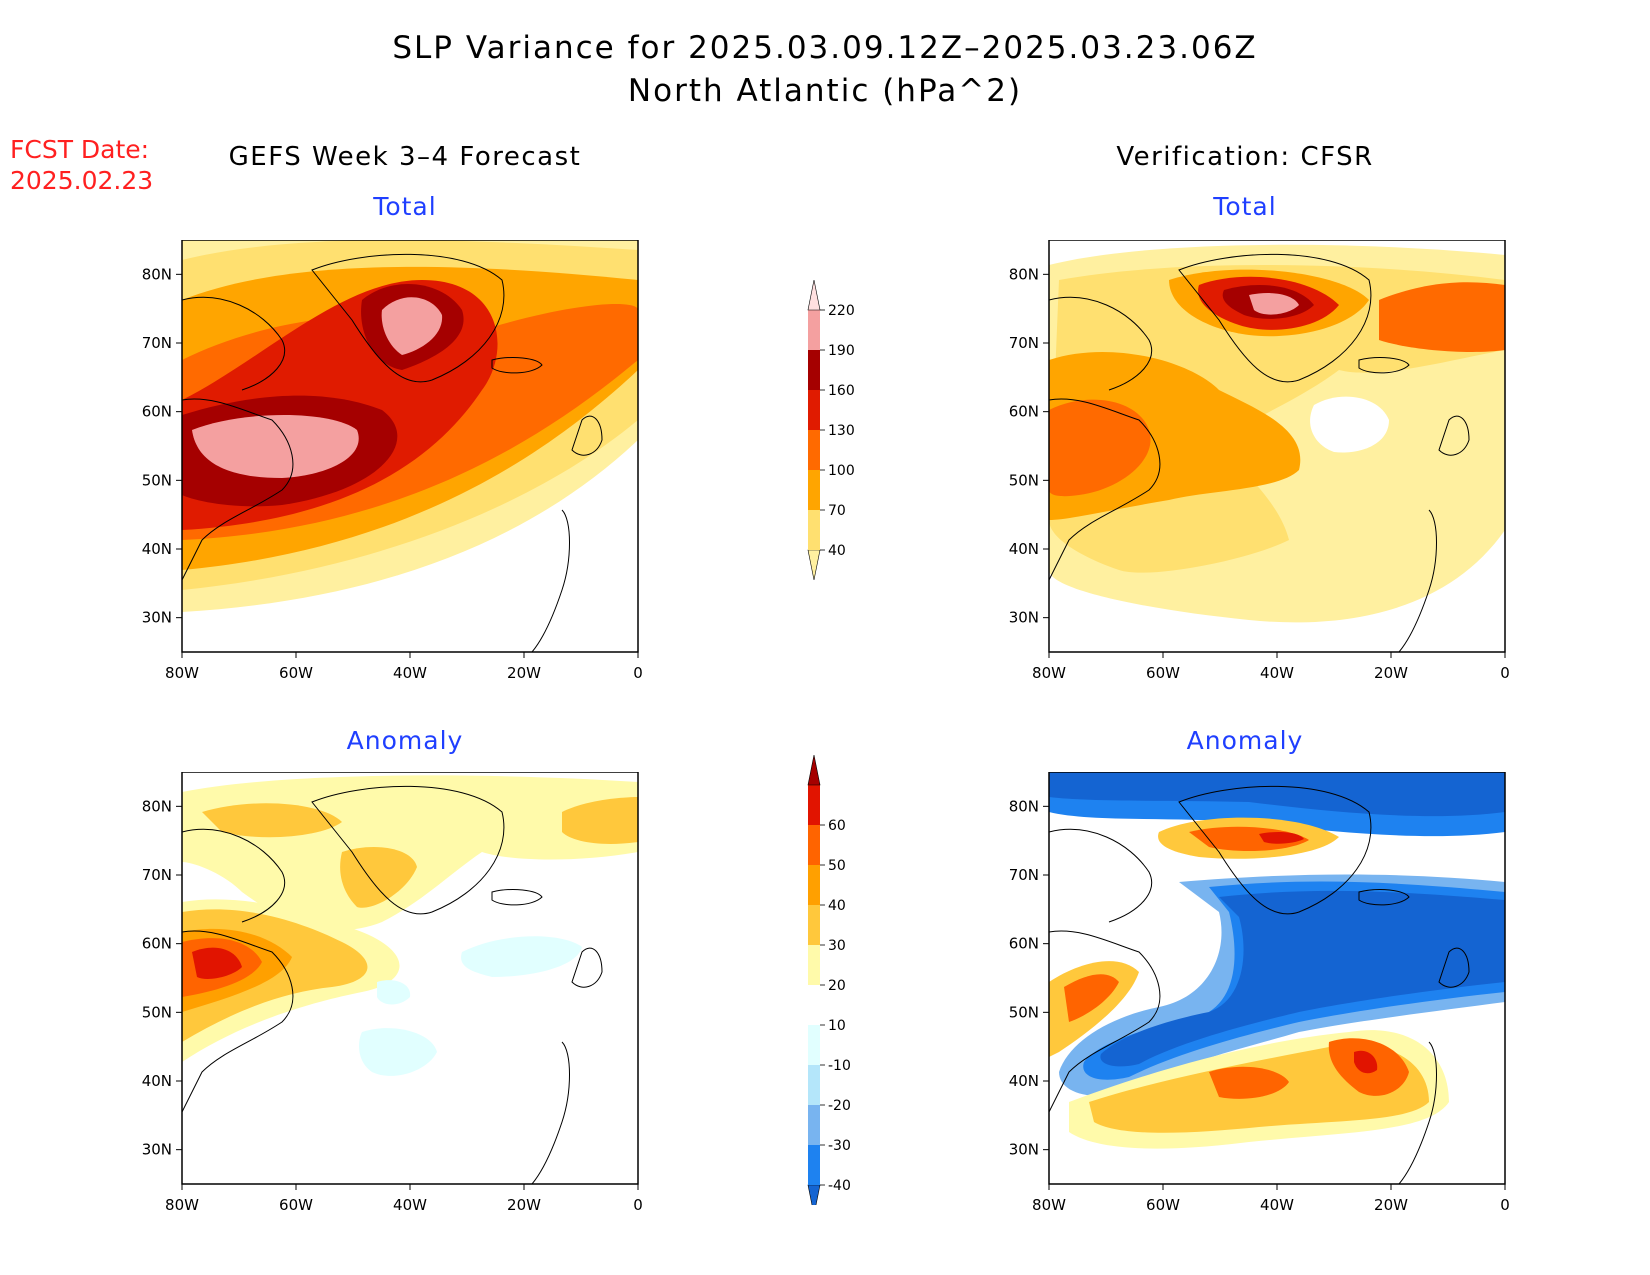  What do you see at coordinates (837, 986) in the screenshot?
I see `colorbar-label: 20` at bounding box center [837, 986].